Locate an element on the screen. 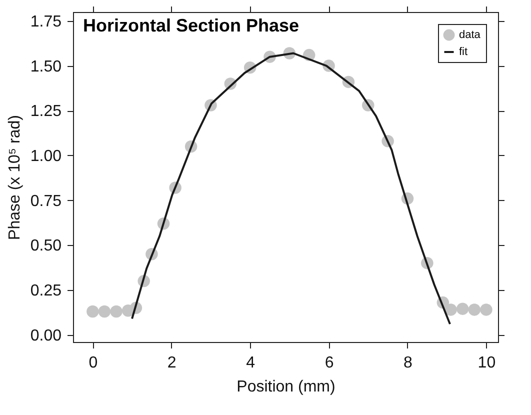 This screenshot has height=415, width=531. x-tick-label: 0 is located at coordinates (93, 363).